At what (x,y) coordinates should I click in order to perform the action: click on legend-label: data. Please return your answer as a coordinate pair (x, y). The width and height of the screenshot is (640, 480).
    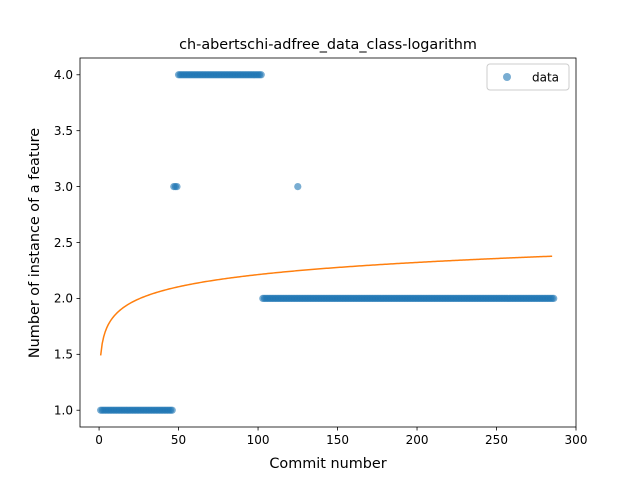
    Looking at the image, I should click on (545, 77).